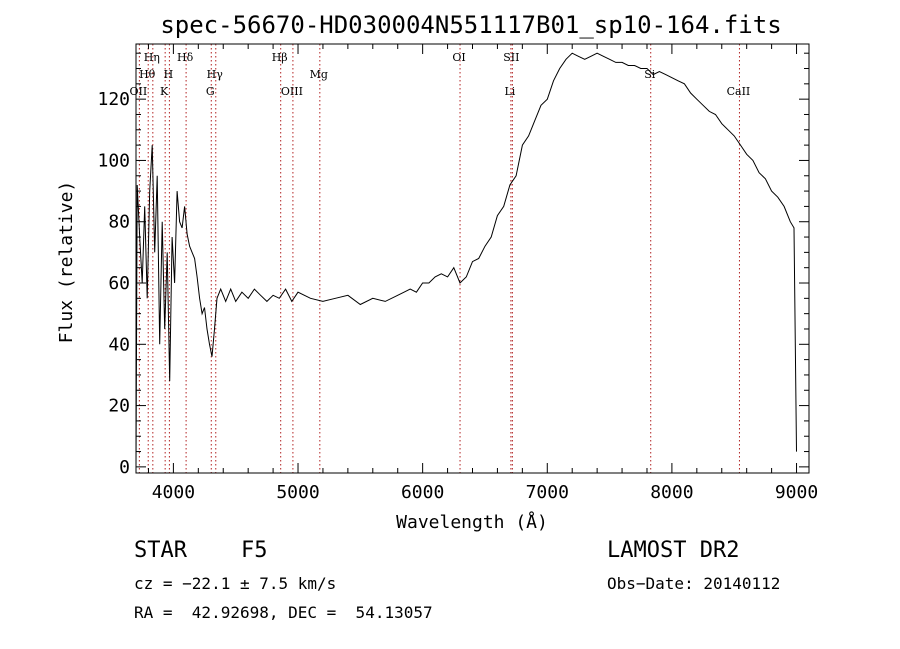 The width and height of the screenshot is (900, 649). What do you see at coordinates (235, 583) in the screenshot?
I see `redshift-readout: cz = −22.1 ± 7.5 km/s` at bounding box center [235, 583].